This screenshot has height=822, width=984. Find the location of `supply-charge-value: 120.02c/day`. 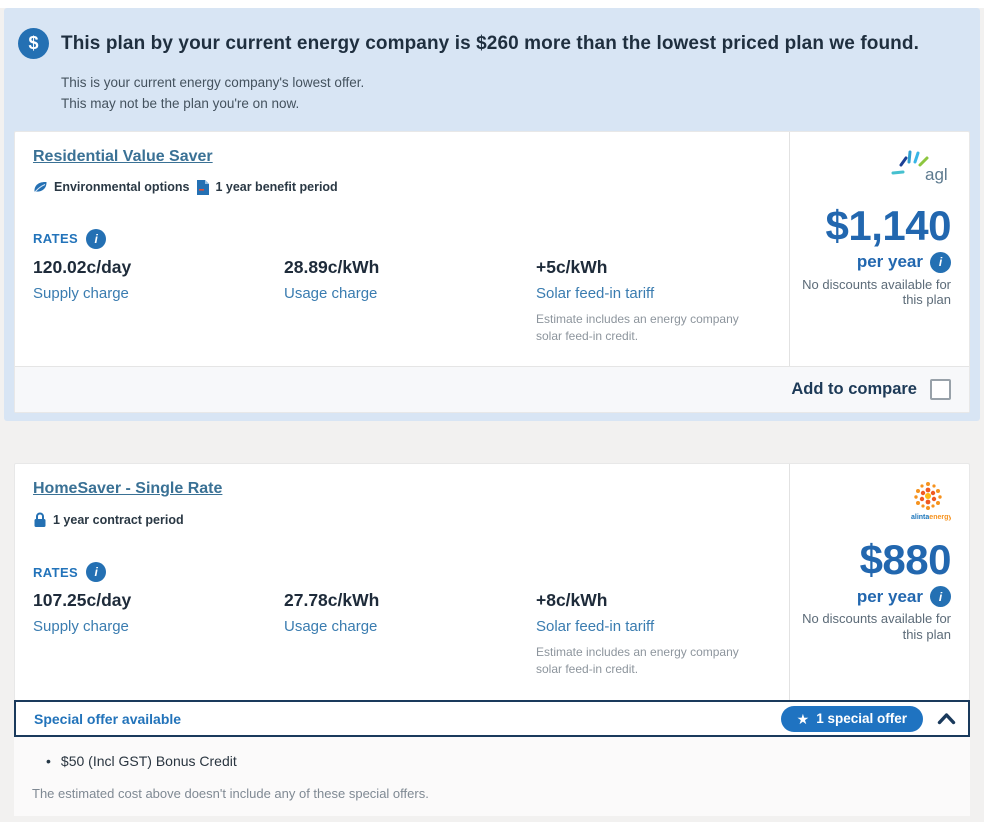

supply-charge-value: 120.02c/day is located at coordinates (82, 266).